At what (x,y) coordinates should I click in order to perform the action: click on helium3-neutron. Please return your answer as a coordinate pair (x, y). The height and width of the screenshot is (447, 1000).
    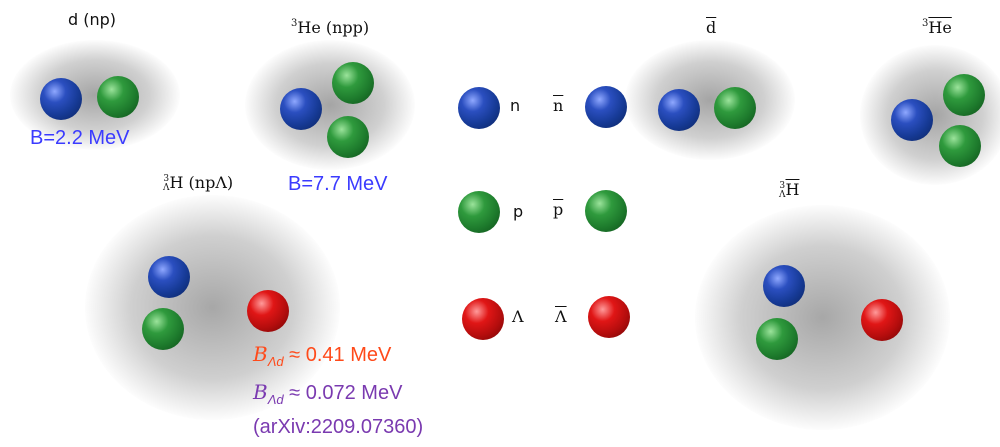
    Looking at the image, I should click on (301, 109).